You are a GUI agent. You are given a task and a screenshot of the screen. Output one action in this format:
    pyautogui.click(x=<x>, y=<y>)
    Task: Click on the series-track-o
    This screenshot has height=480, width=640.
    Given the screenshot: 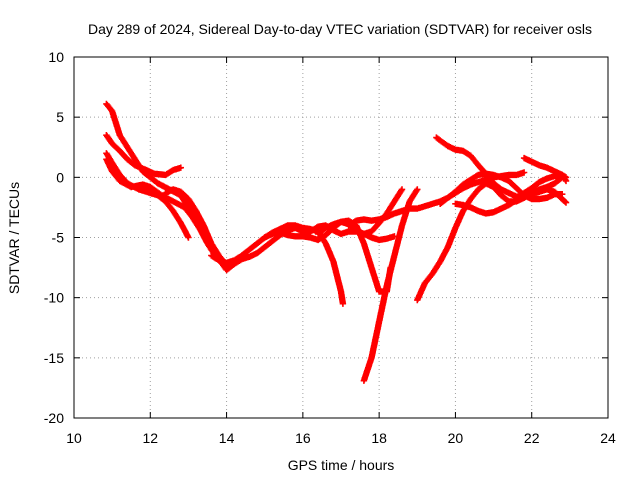 What is the action you would take?
    pyautogui.click(x=545, y=167)
    